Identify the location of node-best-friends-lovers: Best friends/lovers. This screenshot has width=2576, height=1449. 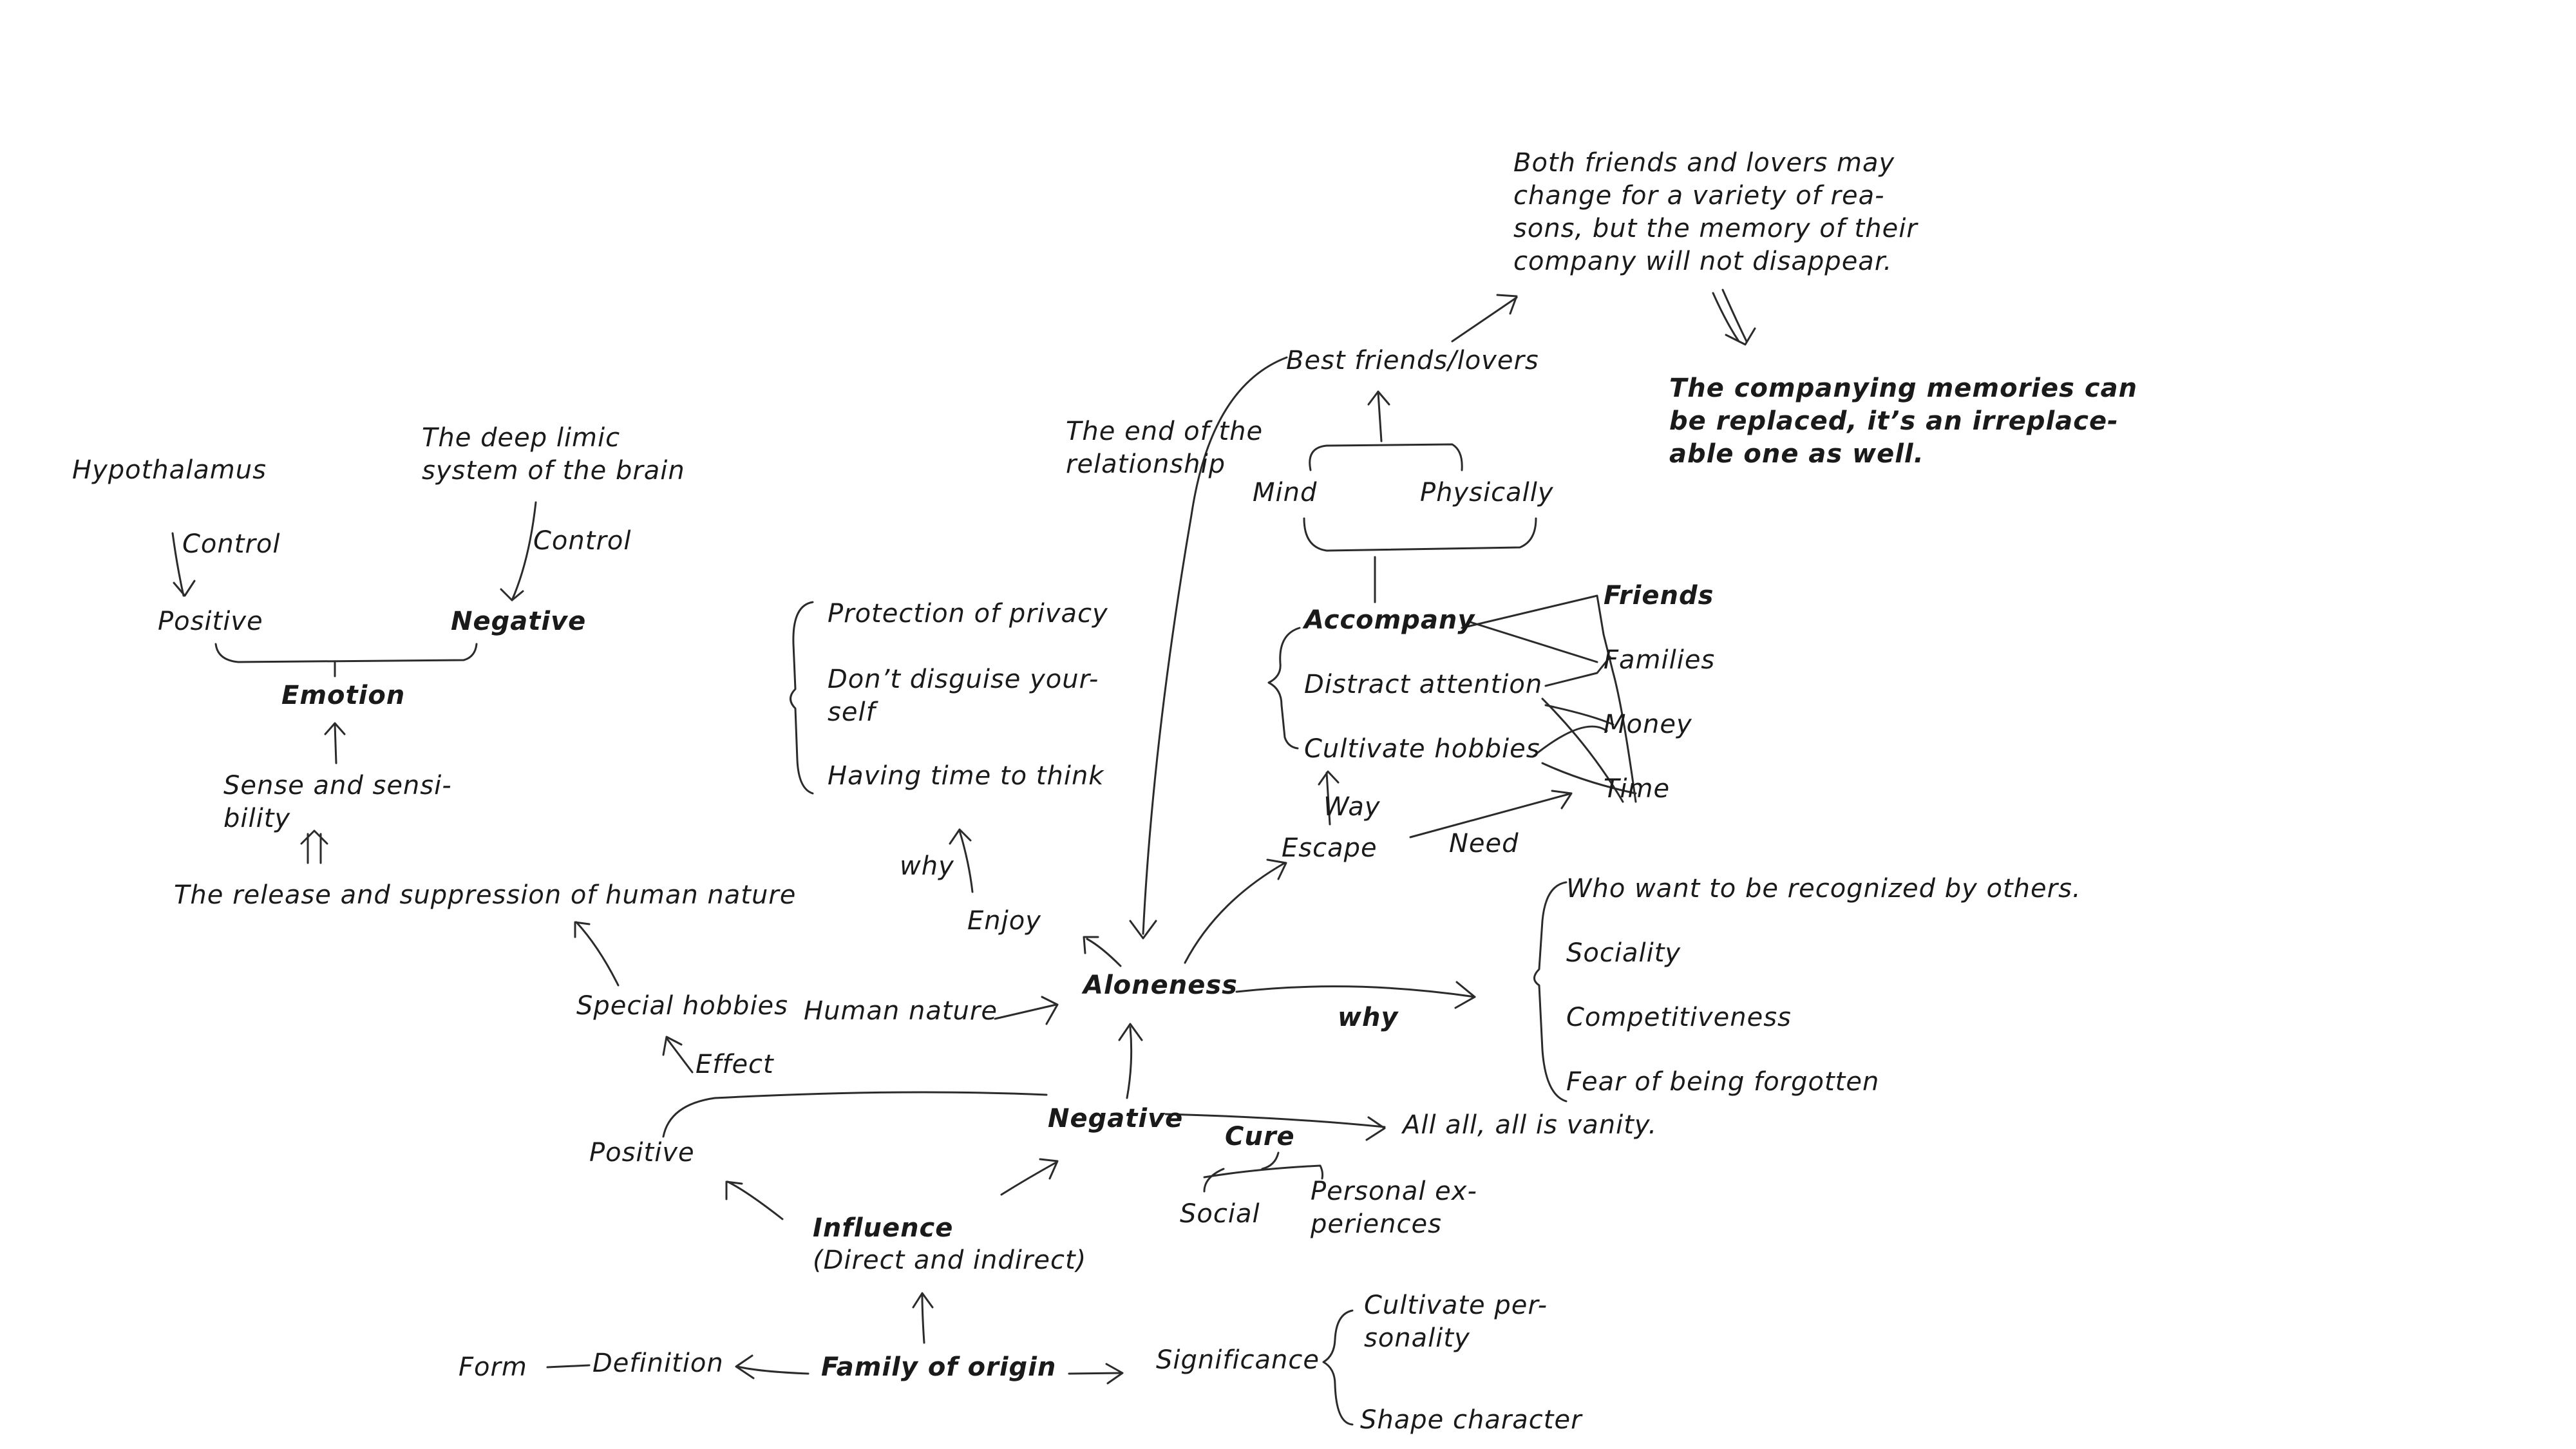
(1413, 361).